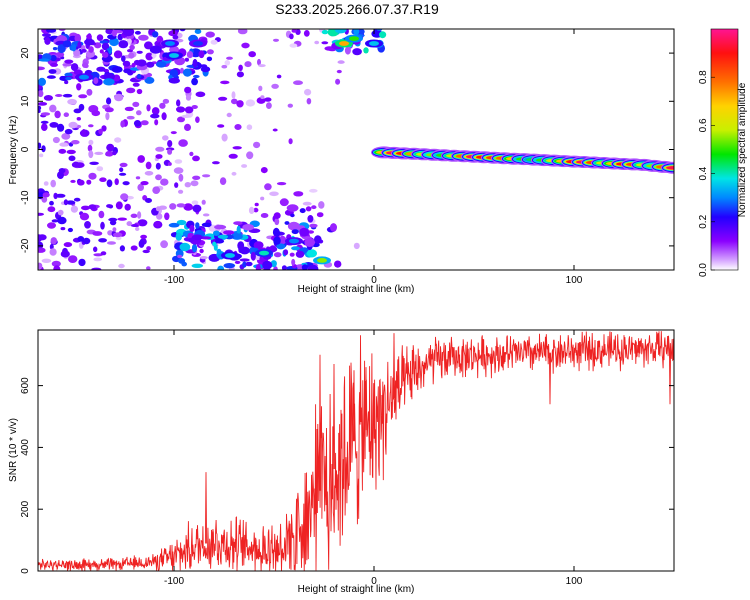 This screenshot has height=600, width=750. I want to click on y-tick-label: 0, so click(25, 571).